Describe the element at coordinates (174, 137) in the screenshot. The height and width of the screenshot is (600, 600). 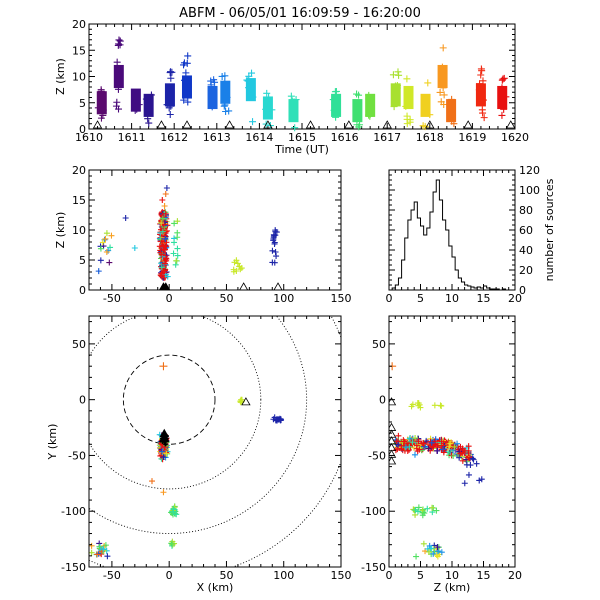
I see `tick-label: 1612` at that location.